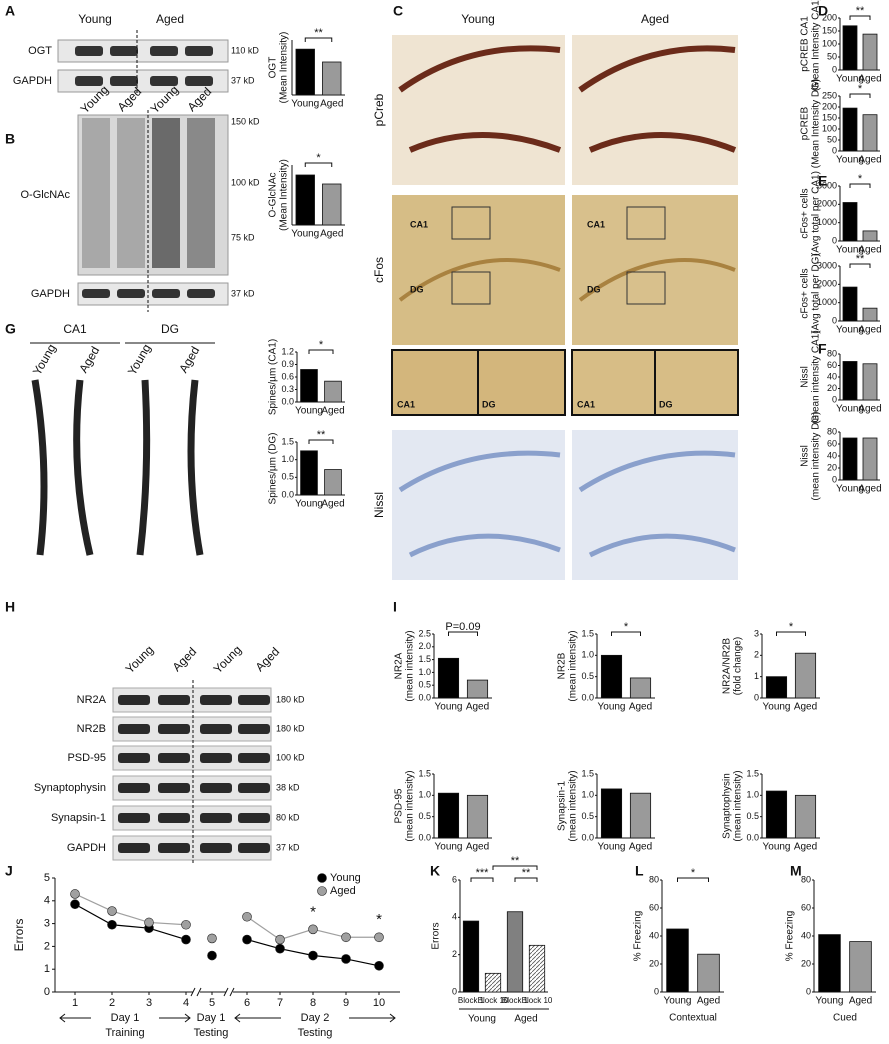 Image resolution: width=889 pixels, height=1044 pixels. What do you see at coordinates (756, 655) in the screenshot?
I see `y-tick-label: 2` at bounding box center [756, 655].